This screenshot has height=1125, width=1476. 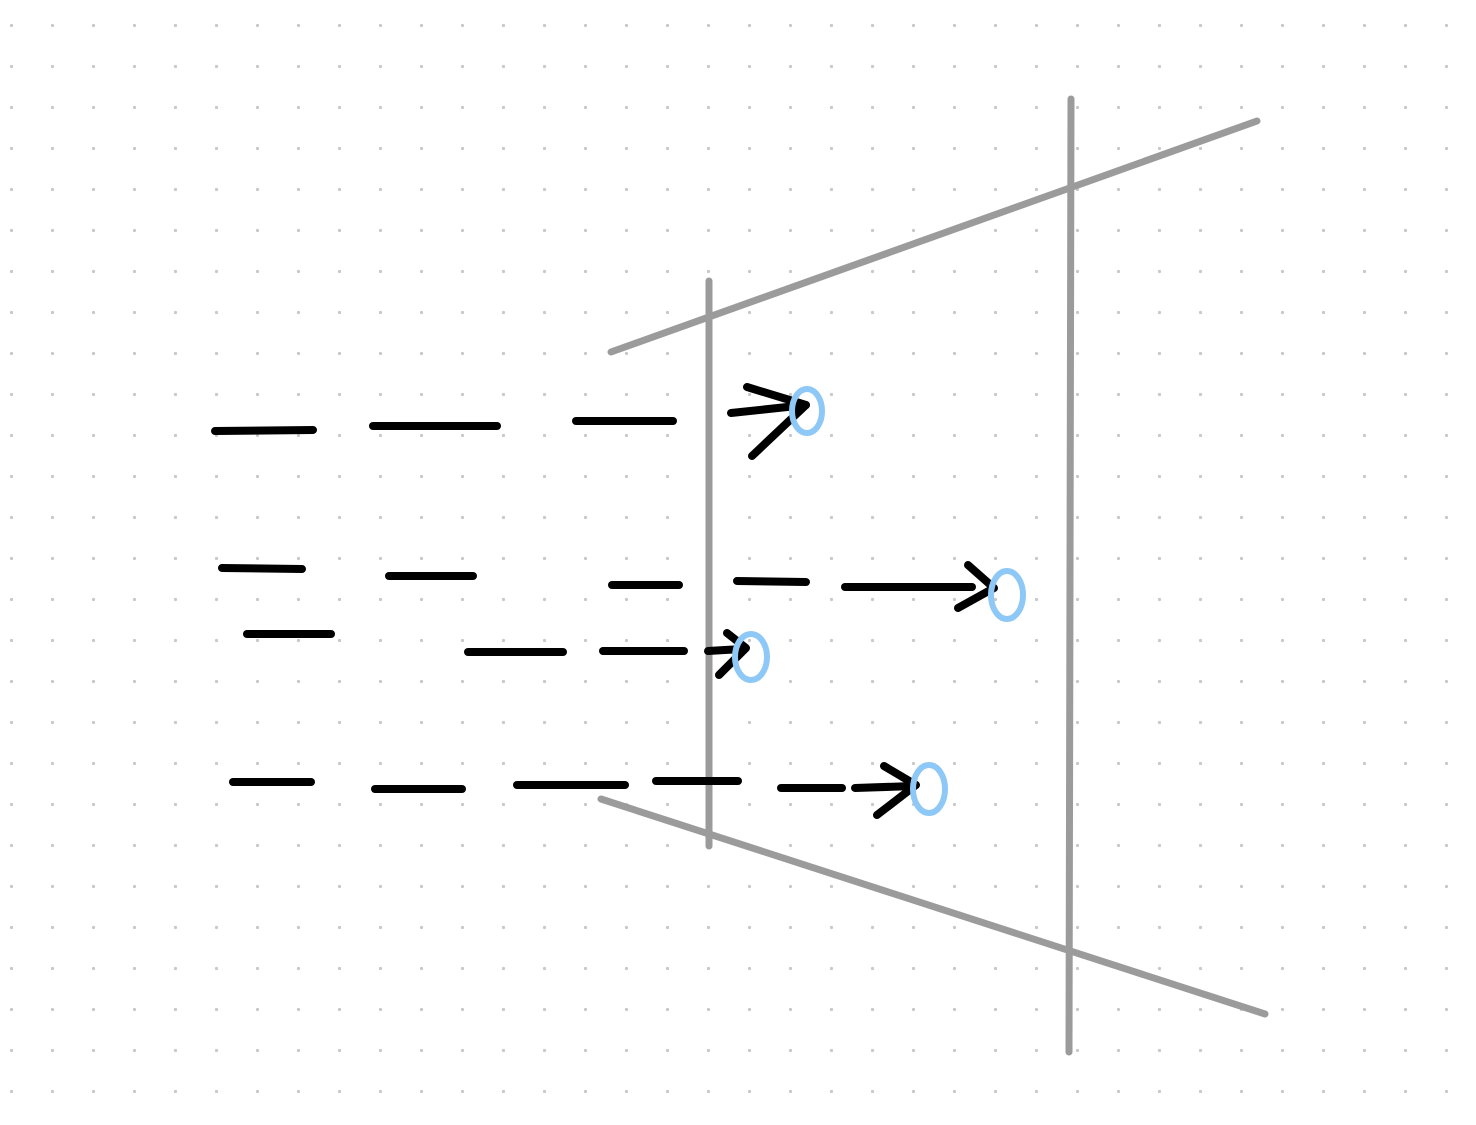 What do you see at coordinates (264, 430) in the screenshot?
I see `ray-1-dash` at bounding box center [264, 430].